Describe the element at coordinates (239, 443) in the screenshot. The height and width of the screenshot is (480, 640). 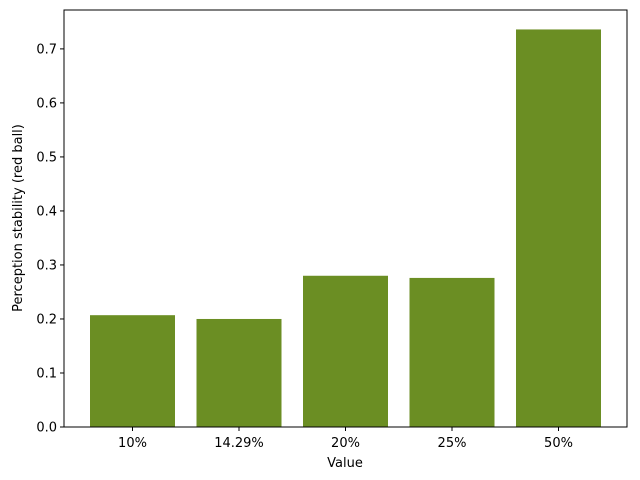
I see `x-tick-label: 14.29%` at that location.